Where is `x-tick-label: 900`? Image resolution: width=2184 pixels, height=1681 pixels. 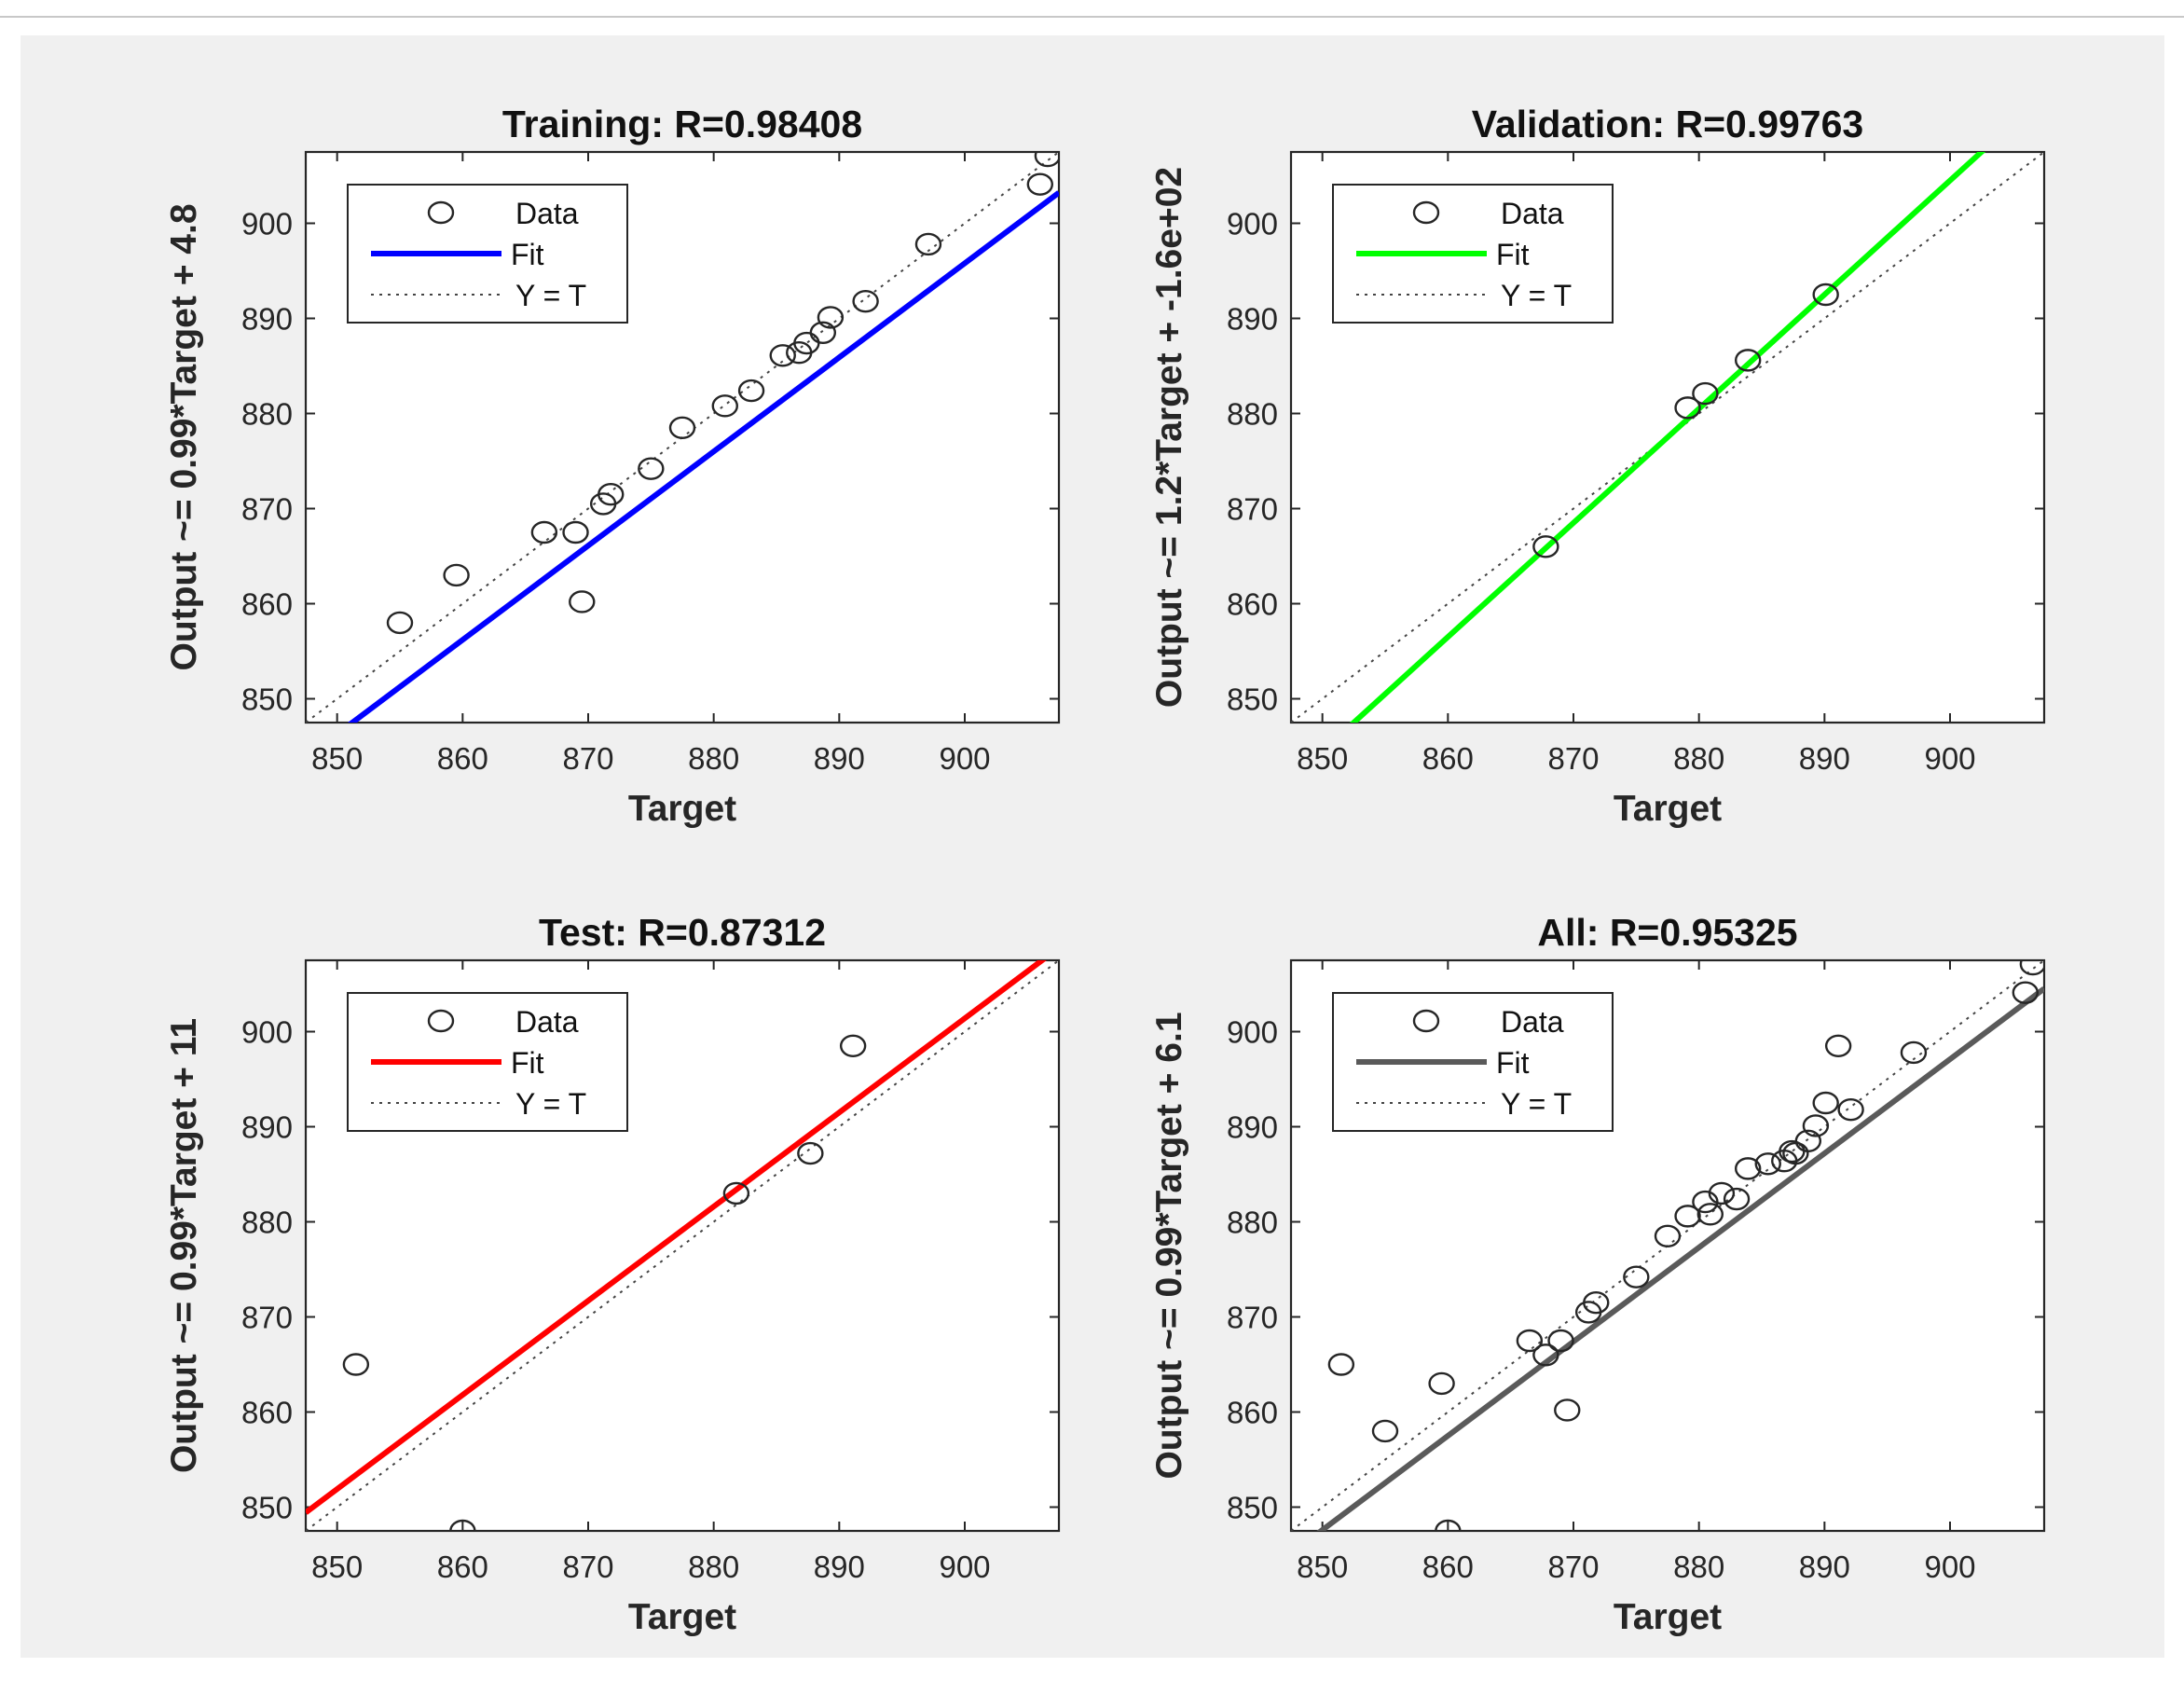 x-tick-label: 900 is located at coordinates (964, 758).